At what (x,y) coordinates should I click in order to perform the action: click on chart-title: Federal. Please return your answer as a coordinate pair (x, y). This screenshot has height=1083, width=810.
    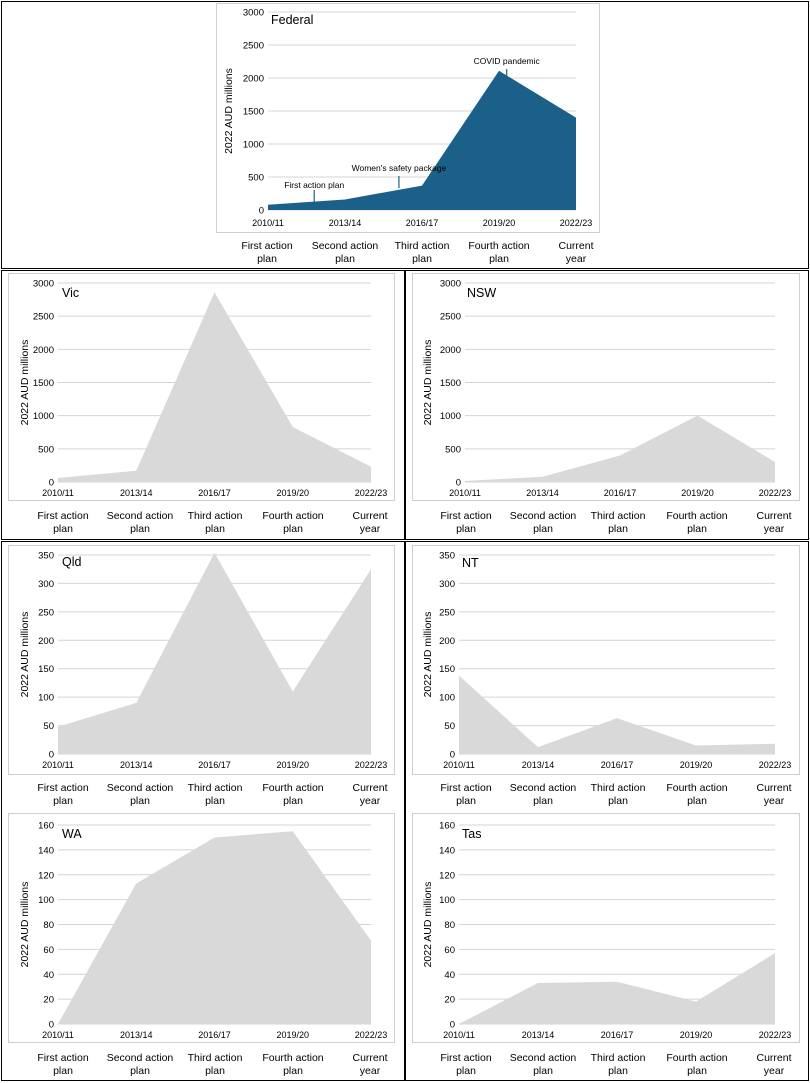
    Looking at the image, I should click on (292, 20).